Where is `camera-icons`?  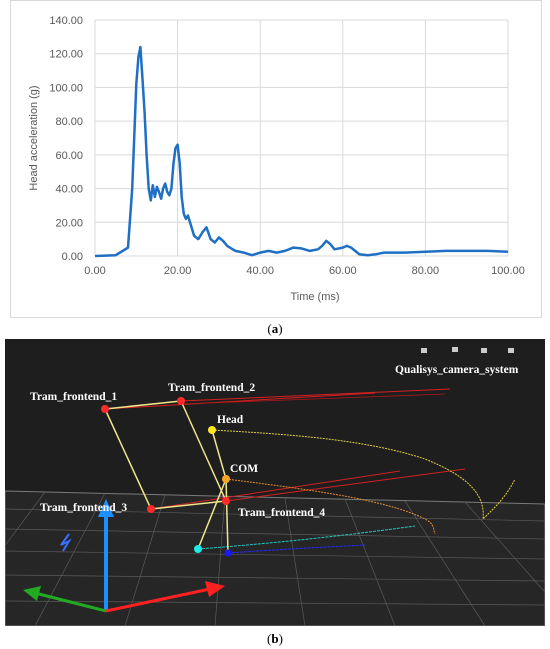
camera-icons is located at coordinates (467, 350).